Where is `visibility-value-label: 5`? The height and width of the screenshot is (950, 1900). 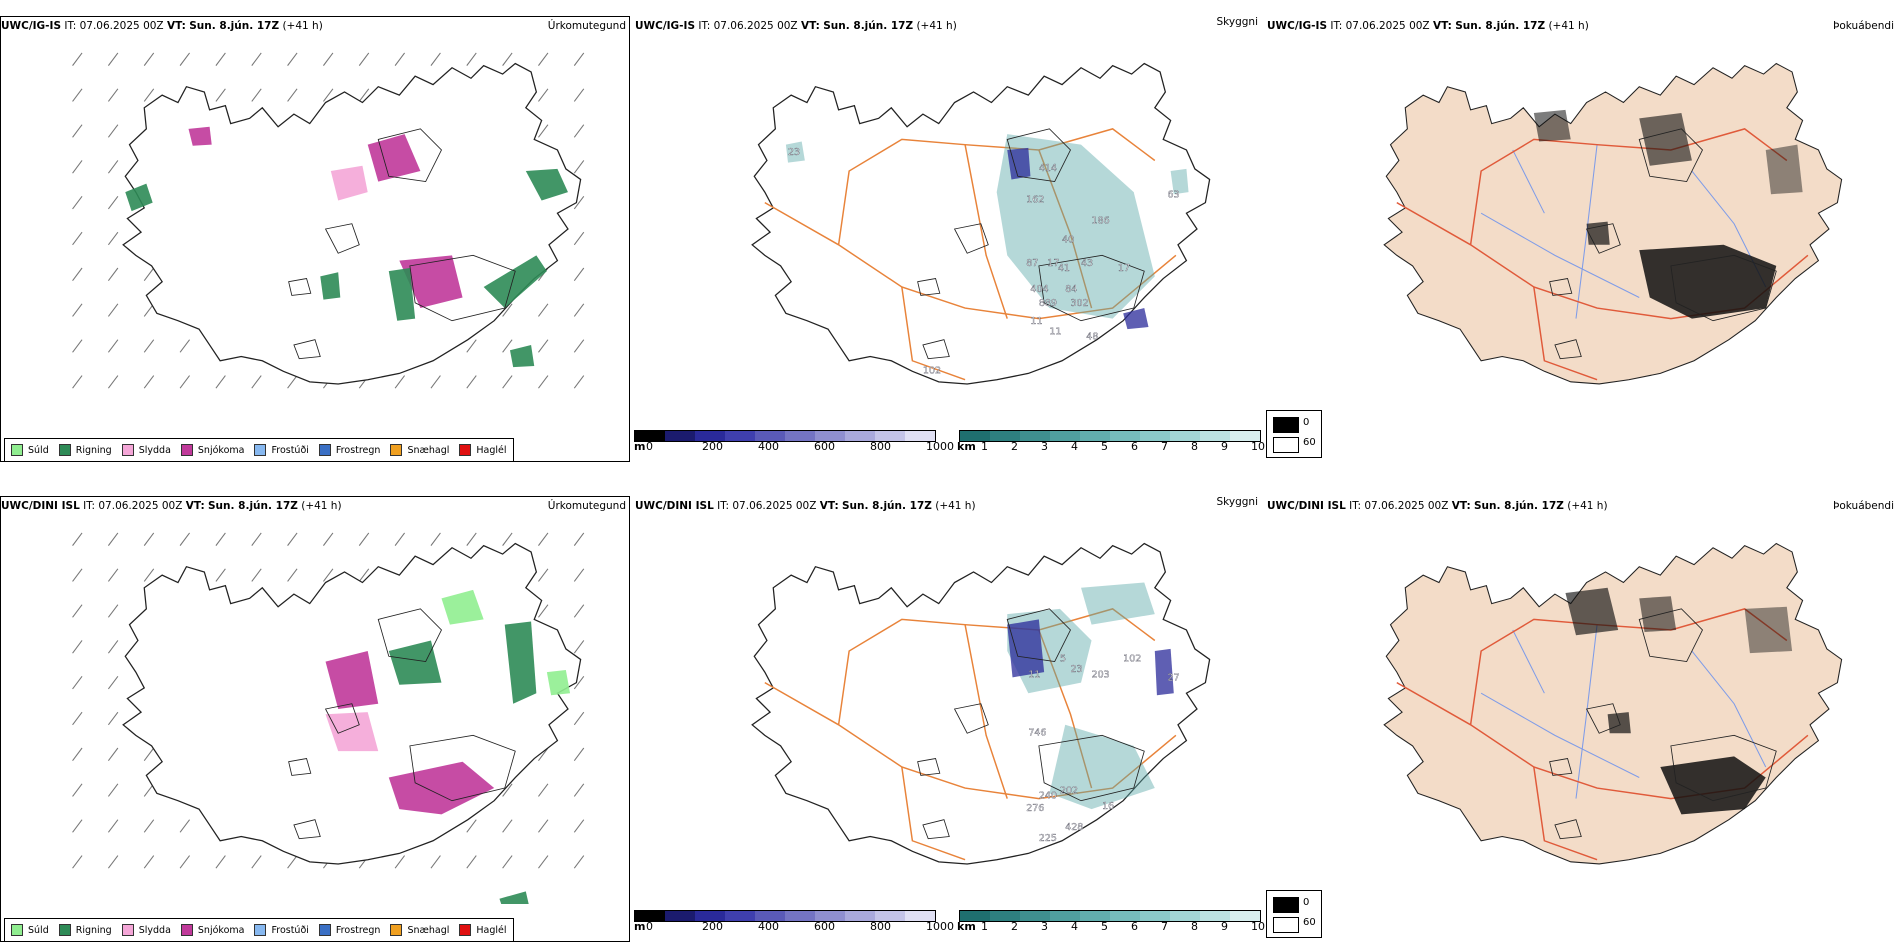 visibility-value-label: 5 is located at coordinates (1063, 659).